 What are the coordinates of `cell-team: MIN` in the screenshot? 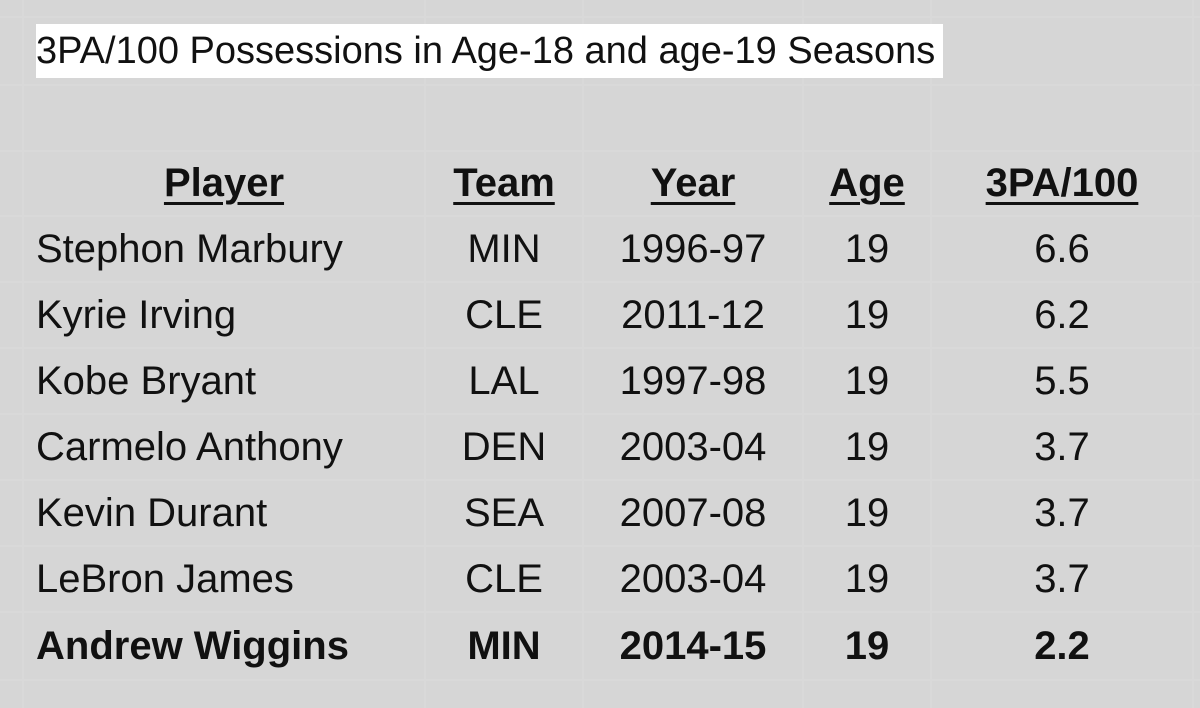 It's located at (504, 249).